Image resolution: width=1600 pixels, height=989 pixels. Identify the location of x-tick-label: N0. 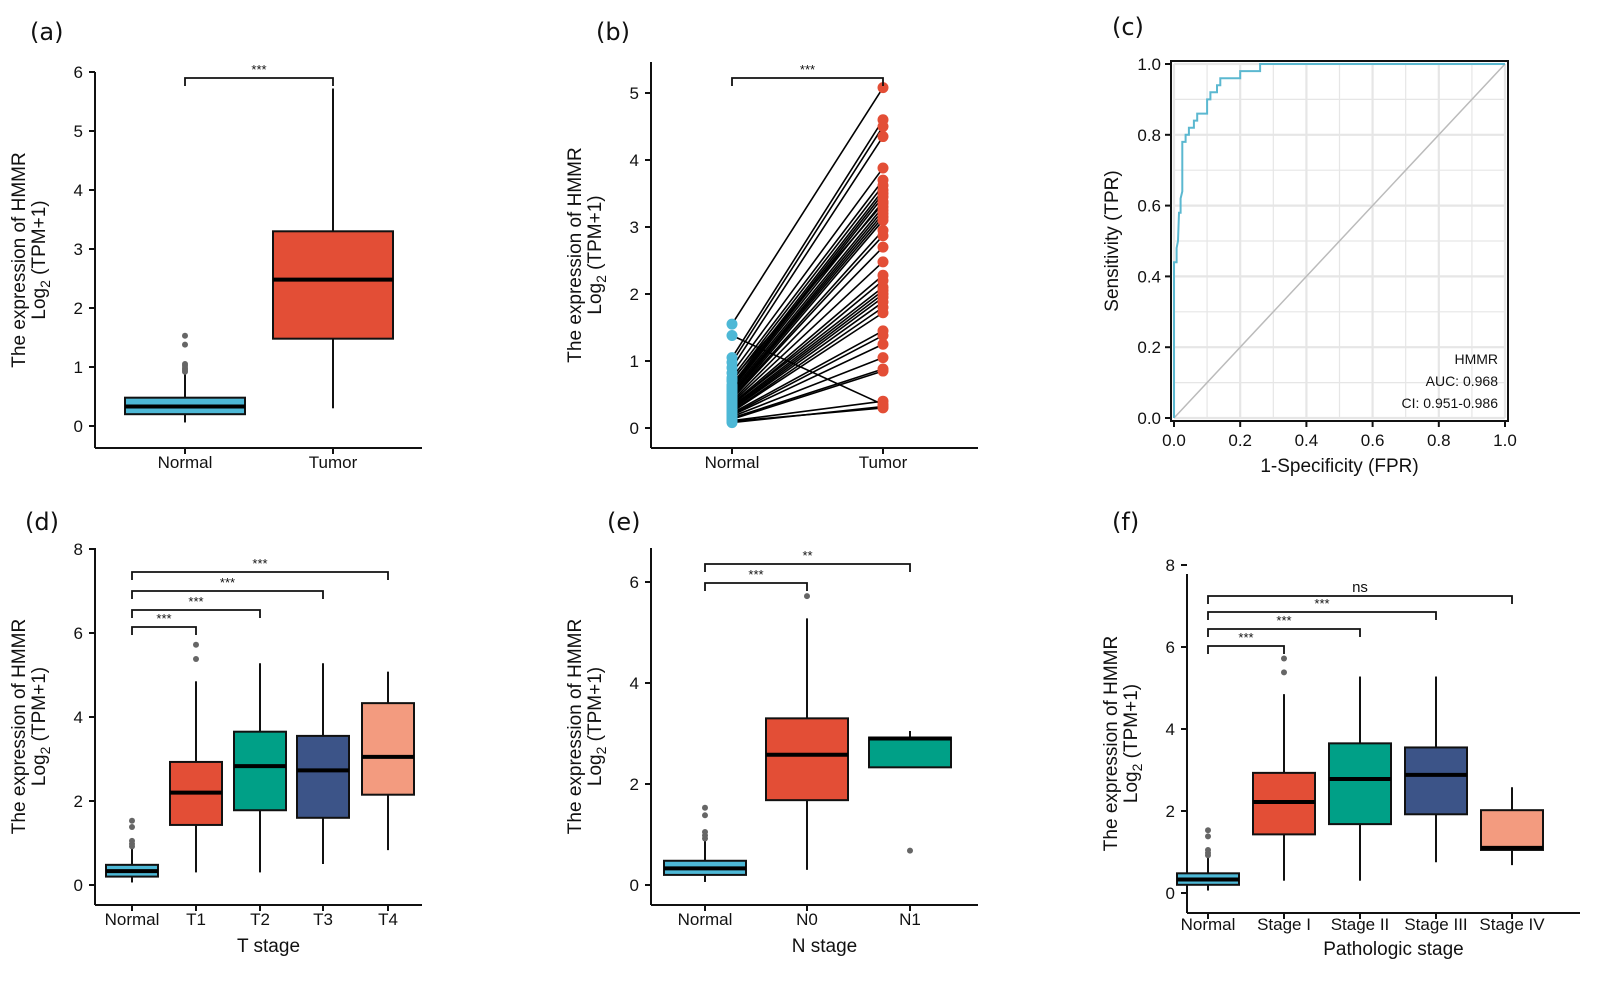
(807, 919).